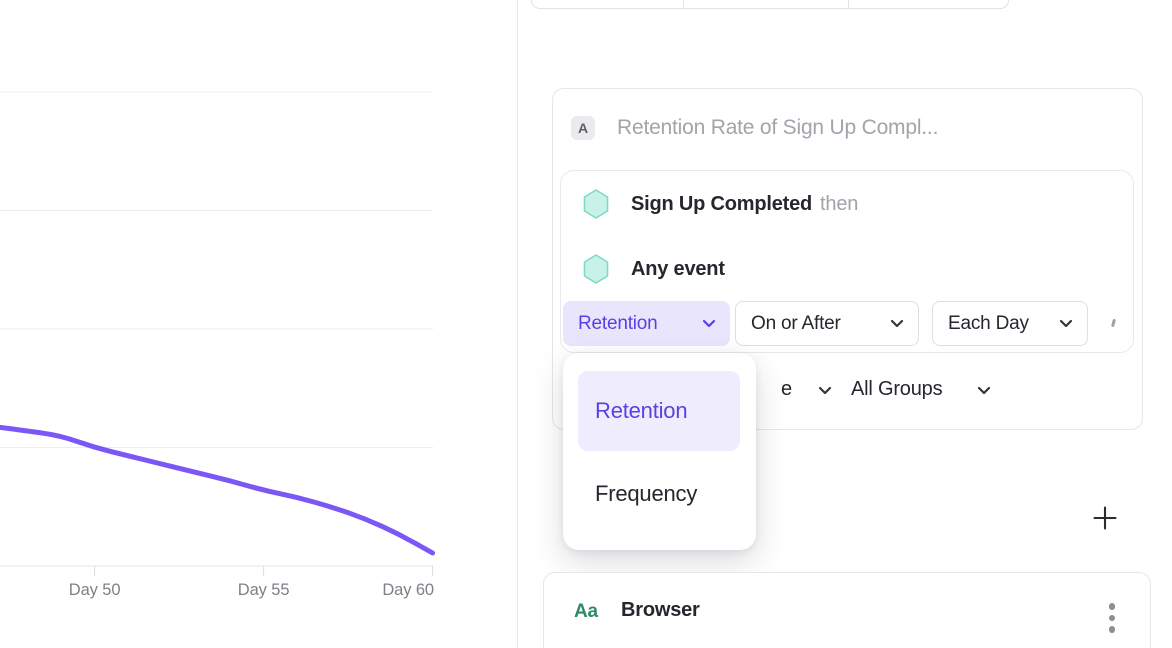  I want to click on metric-badge: A, so click(583, 128).